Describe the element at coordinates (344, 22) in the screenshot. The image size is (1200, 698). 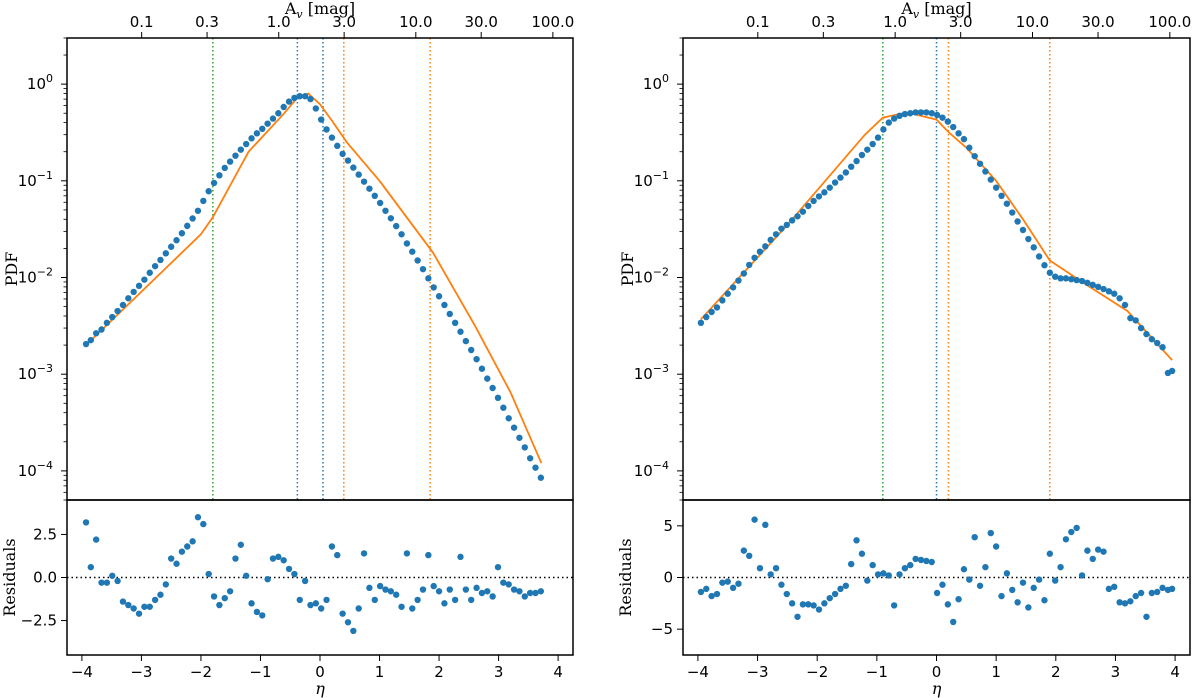
I see `top-tick-label: 3.0` at that location.